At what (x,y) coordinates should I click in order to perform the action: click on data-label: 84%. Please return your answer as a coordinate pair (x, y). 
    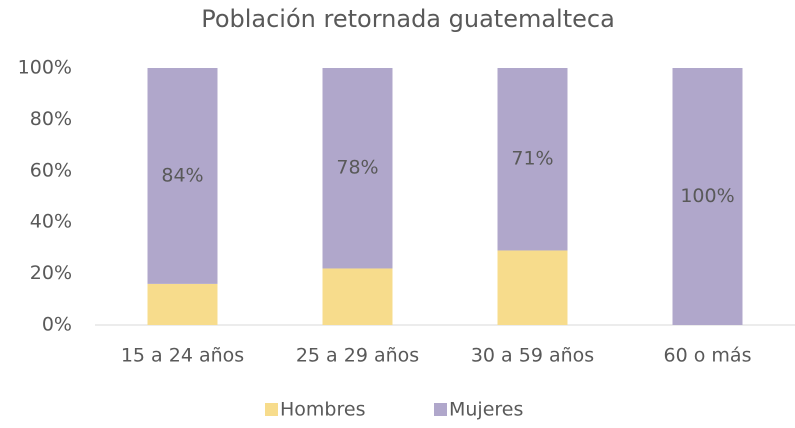
    Looking at the image, I should click on (182, 175).